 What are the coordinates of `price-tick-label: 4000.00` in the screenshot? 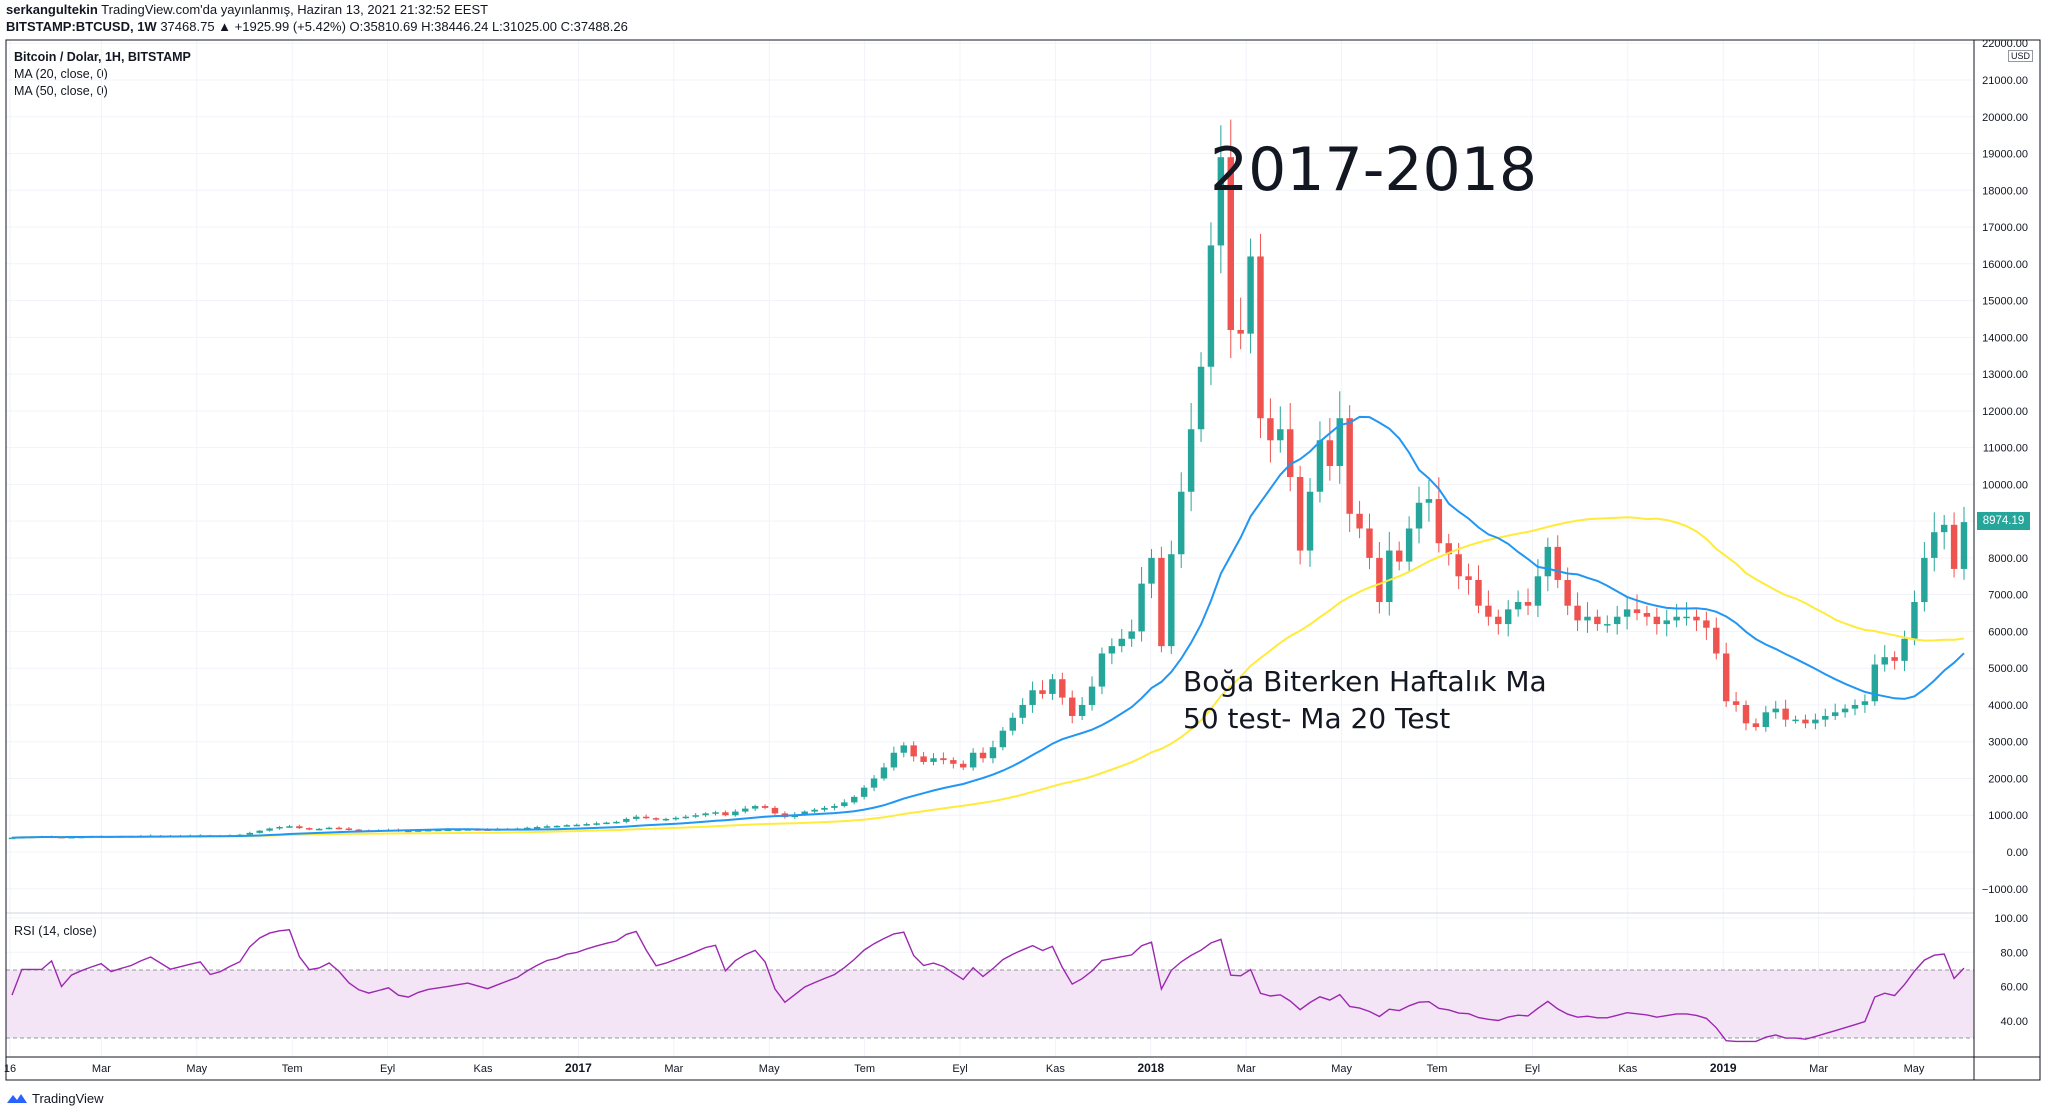 It's located at (2008, 706).